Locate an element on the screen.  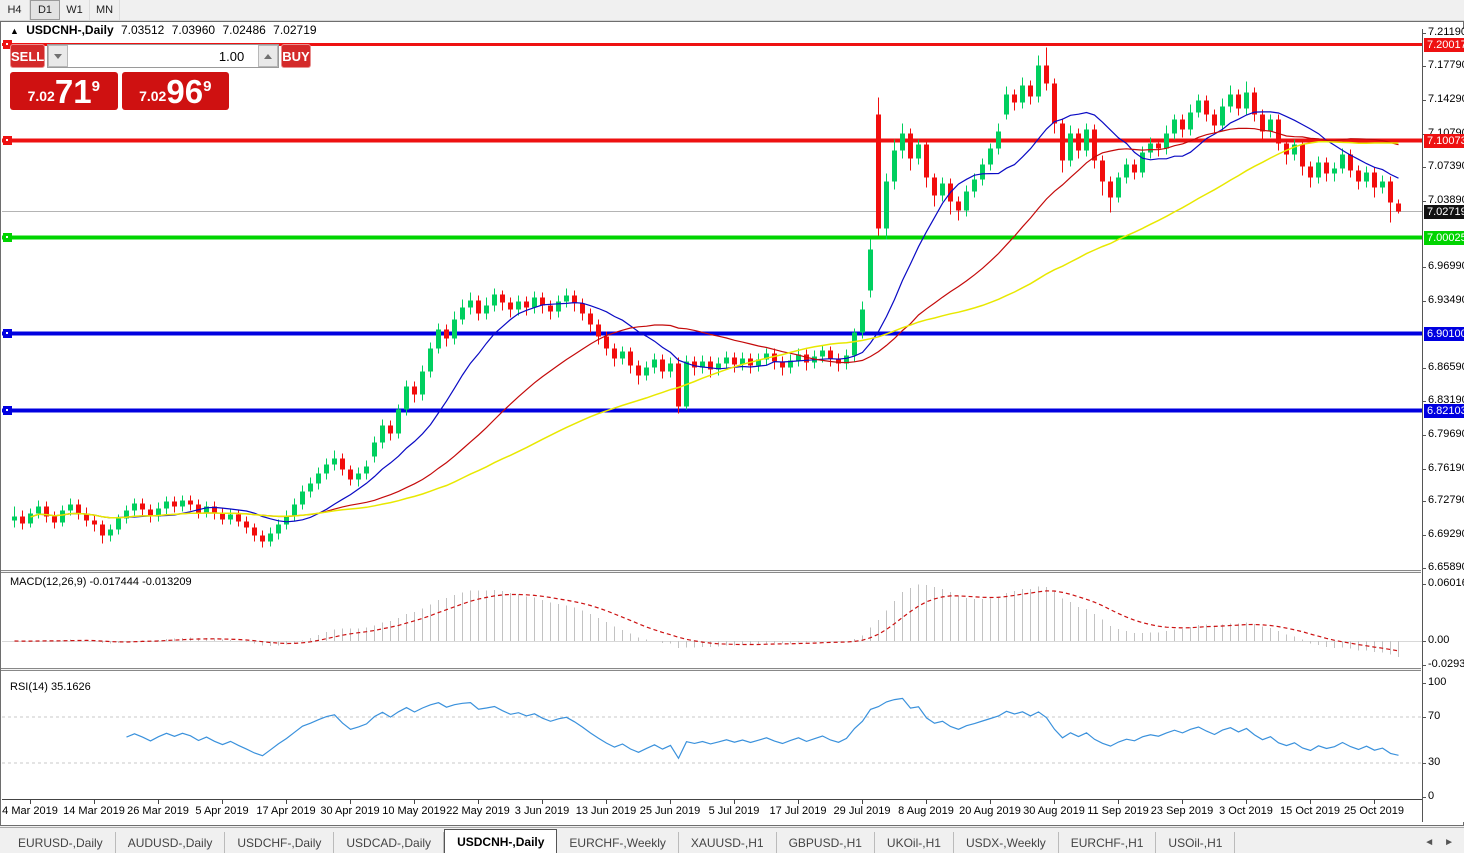
symbol-tab-usdcad: USDCAD-,Daily is located at coordinates (389, 842).